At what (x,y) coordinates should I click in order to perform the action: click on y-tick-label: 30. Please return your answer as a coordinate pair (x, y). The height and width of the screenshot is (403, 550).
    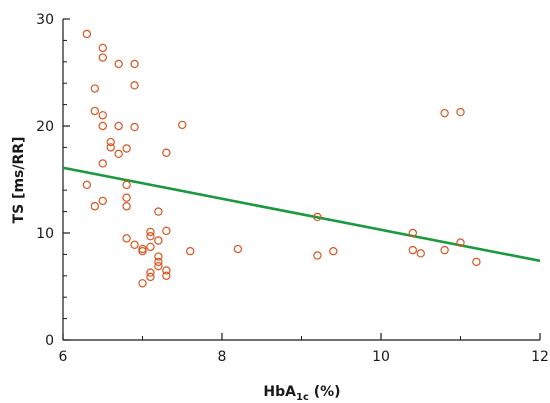
    Looking at the image, I should click on (45, 20).